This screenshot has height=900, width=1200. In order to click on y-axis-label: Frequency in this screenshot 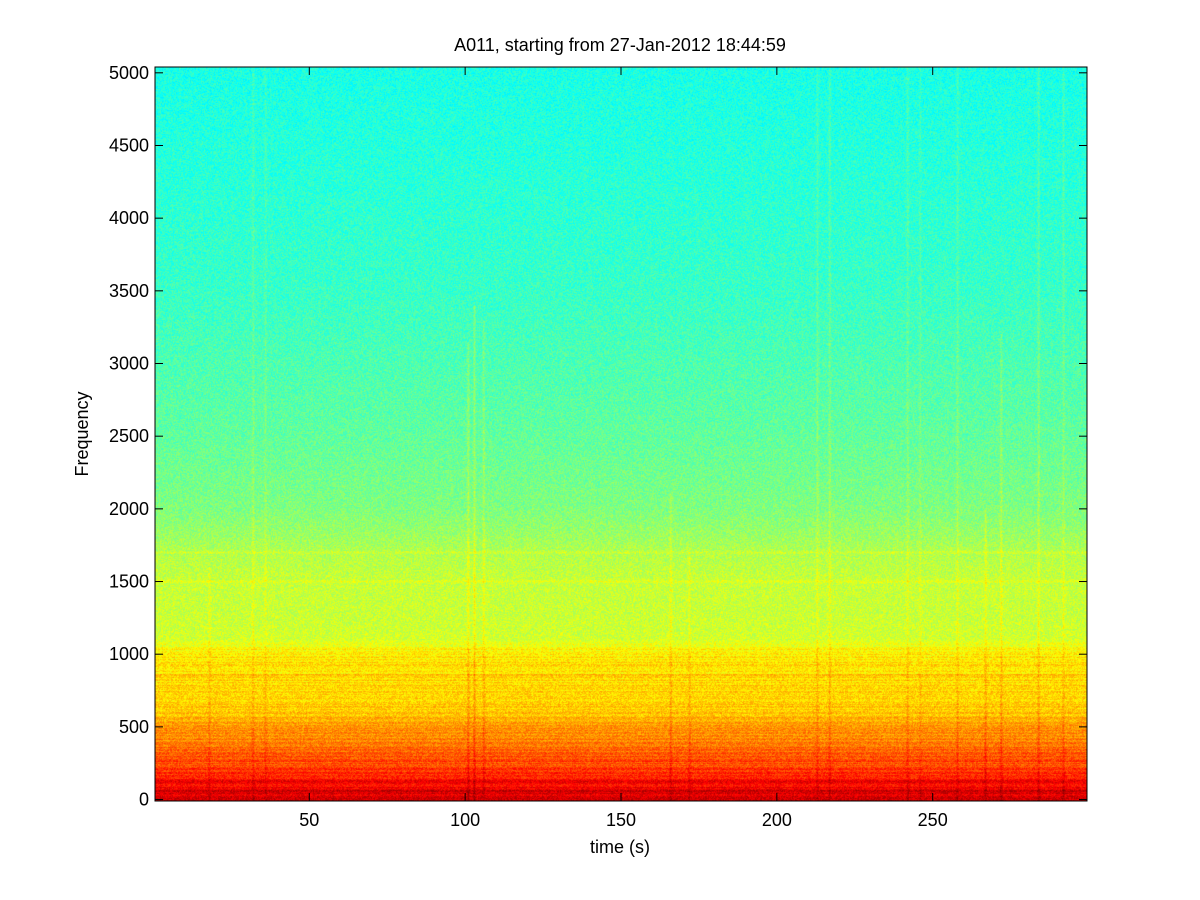, I will do `click(82, 433)`.